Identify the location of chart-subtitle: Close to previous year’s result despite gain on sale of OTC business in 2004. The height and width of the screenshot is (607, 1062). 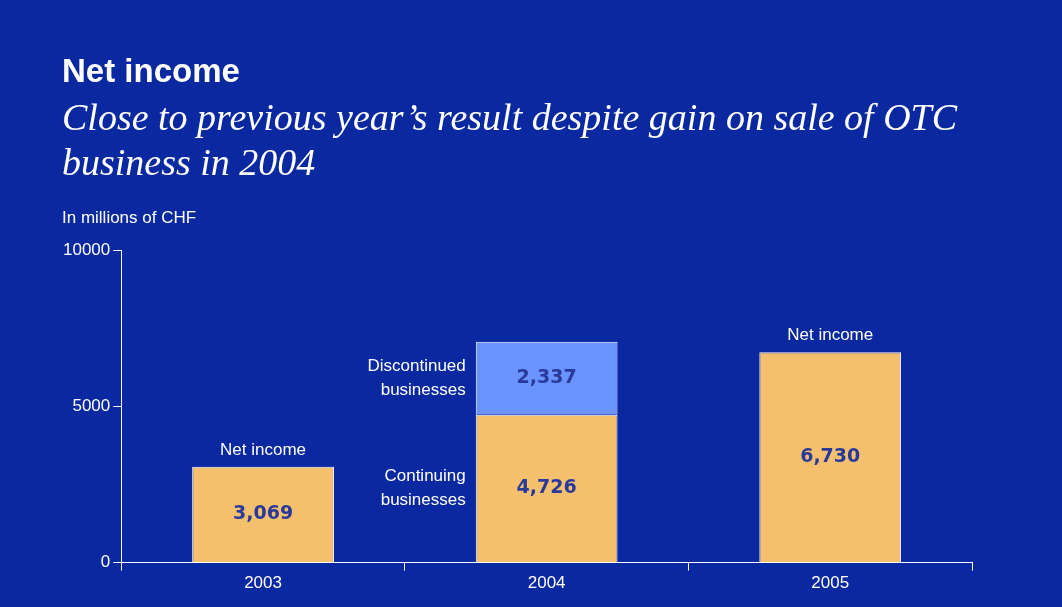
(510, 140).